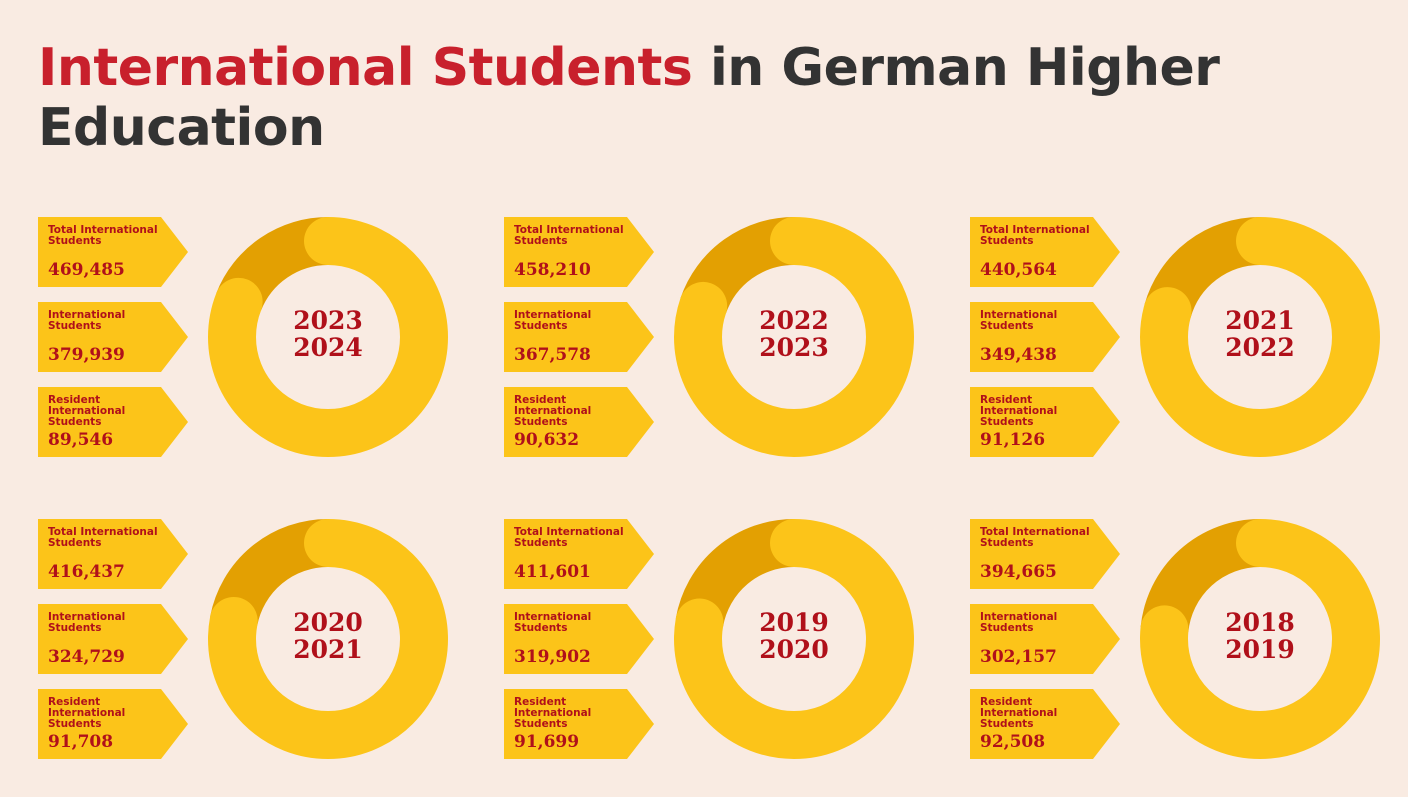  What do you see at coordinates (328, 649) in the screenshot?
I see `year-end: 2021` at bounding box center [328, 649].